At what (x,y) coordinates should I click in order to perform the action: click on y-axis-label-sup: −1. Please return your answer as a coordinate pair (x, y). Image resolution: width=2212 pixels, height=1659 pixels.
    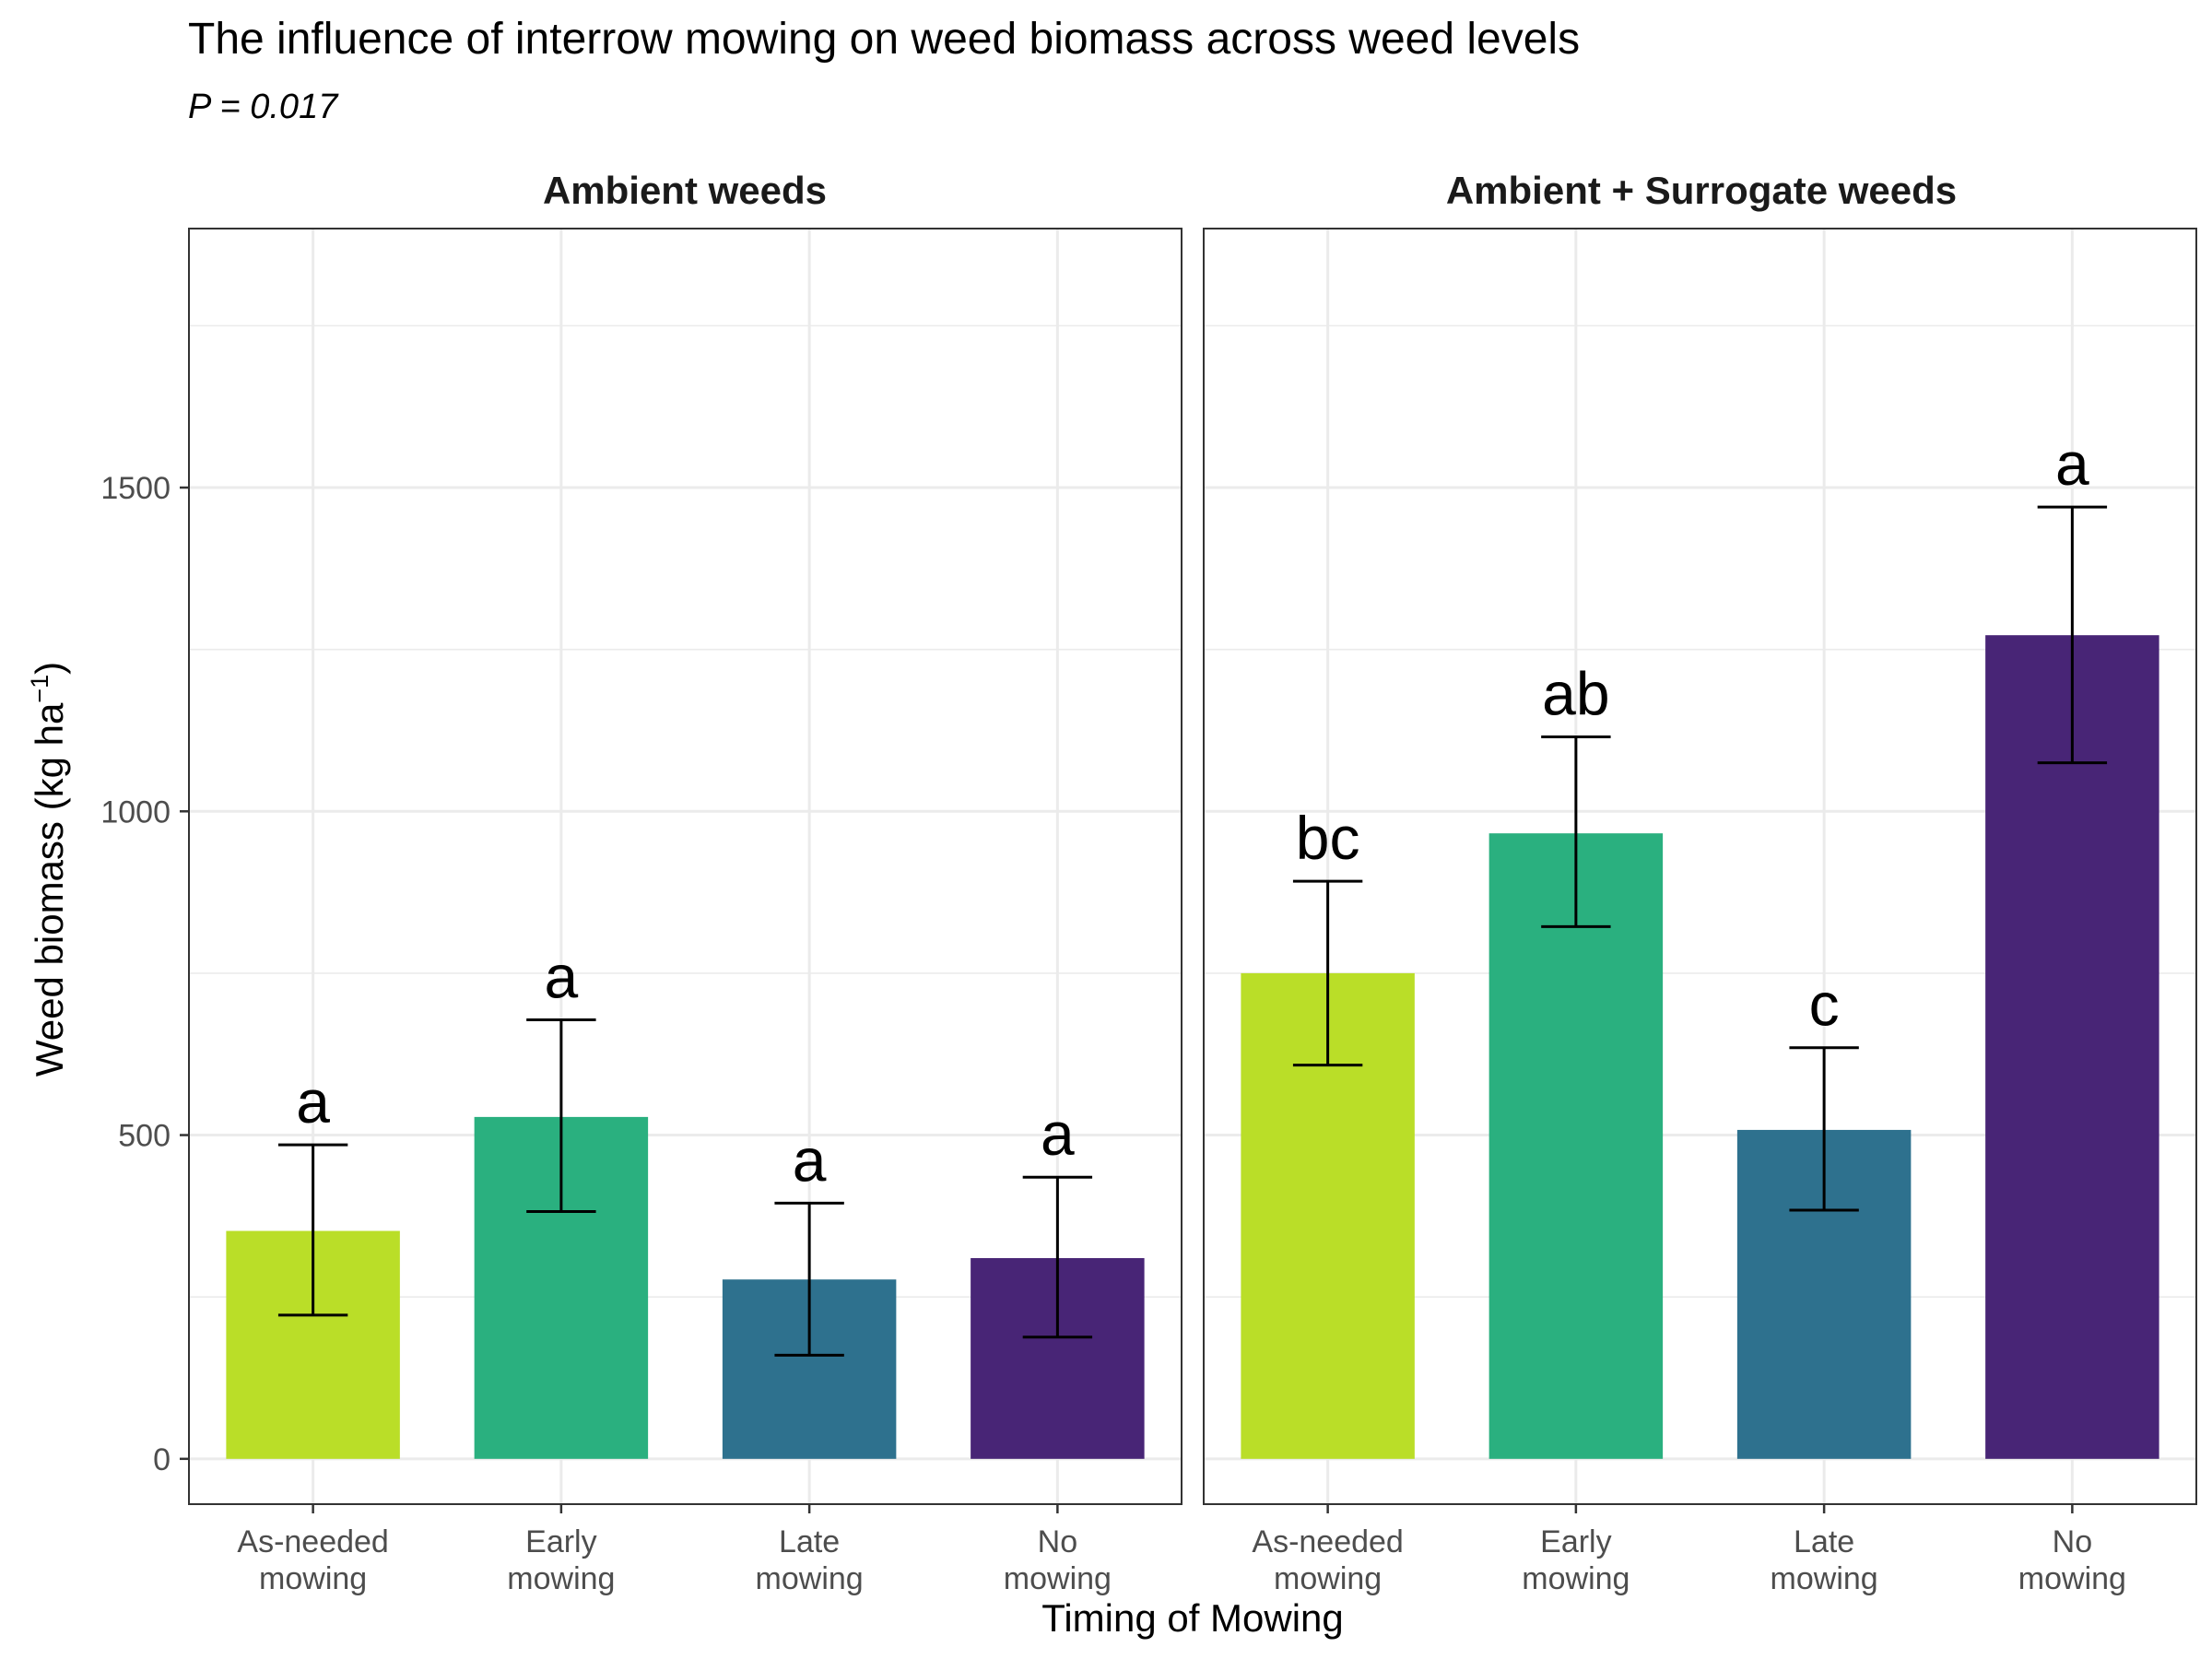
    Looking at the image, I should click on (39, 689).